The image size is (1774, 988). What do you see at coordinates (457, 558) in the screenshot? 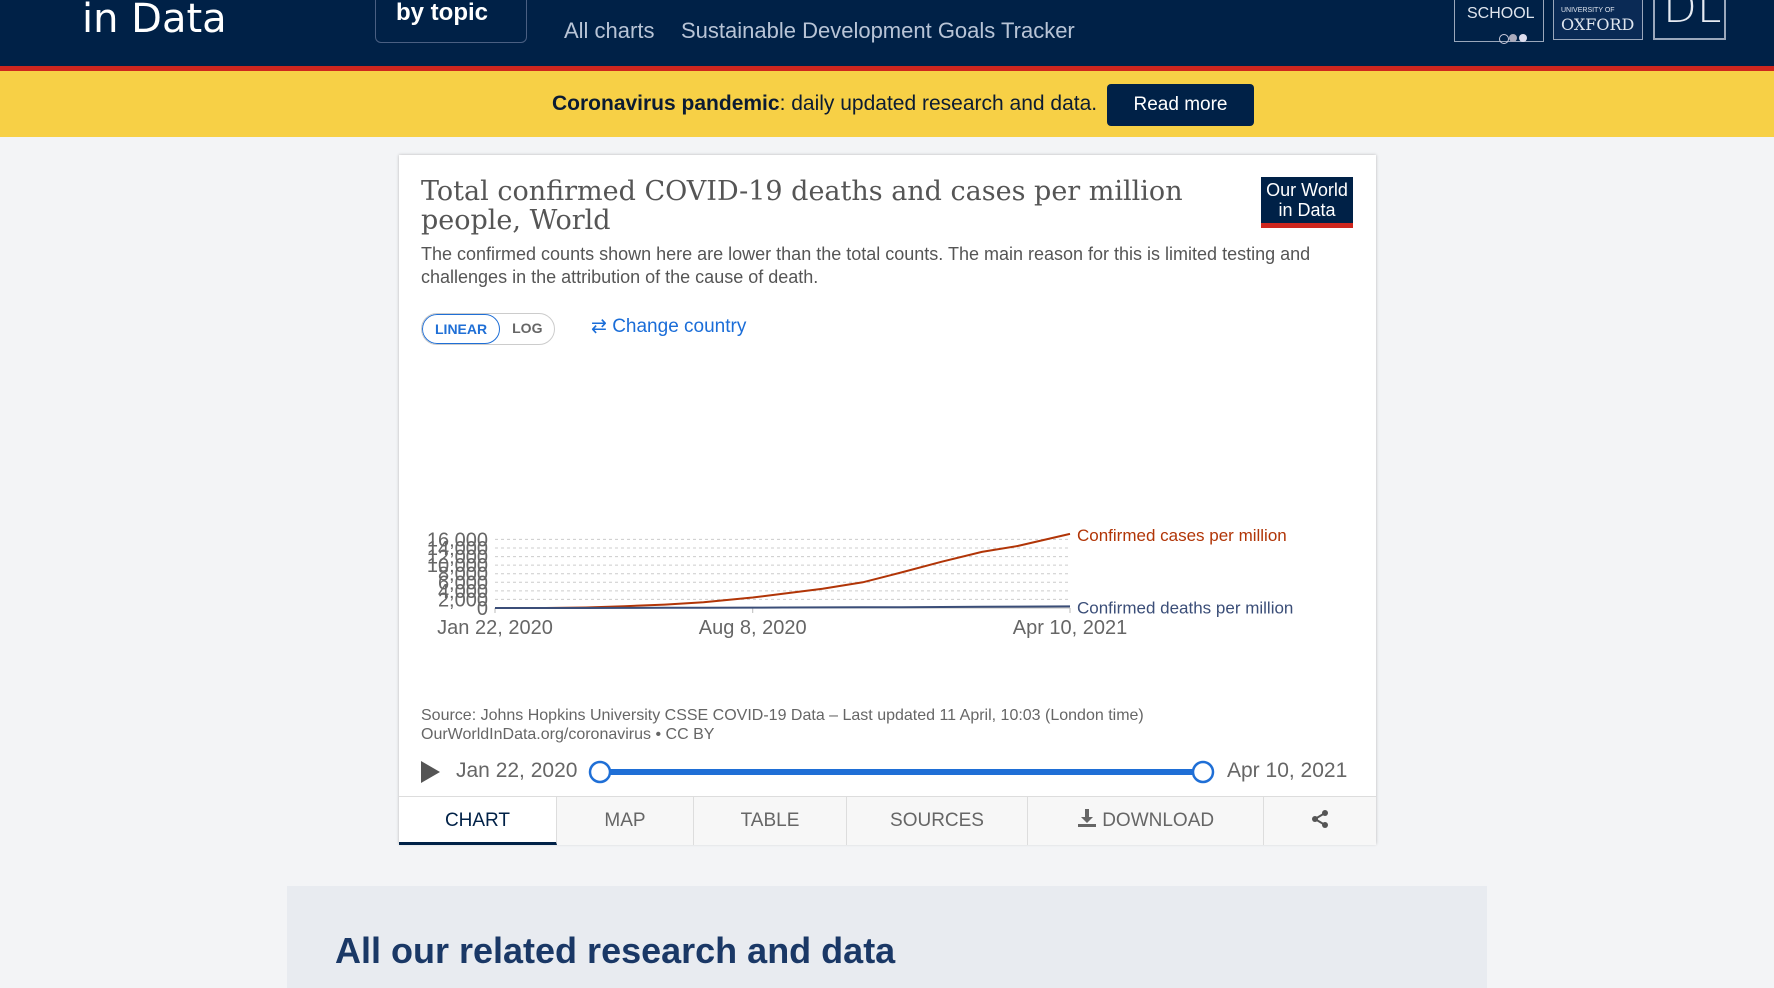
I see `y-tick-label: 12,000` at bounding box center [457, 558].